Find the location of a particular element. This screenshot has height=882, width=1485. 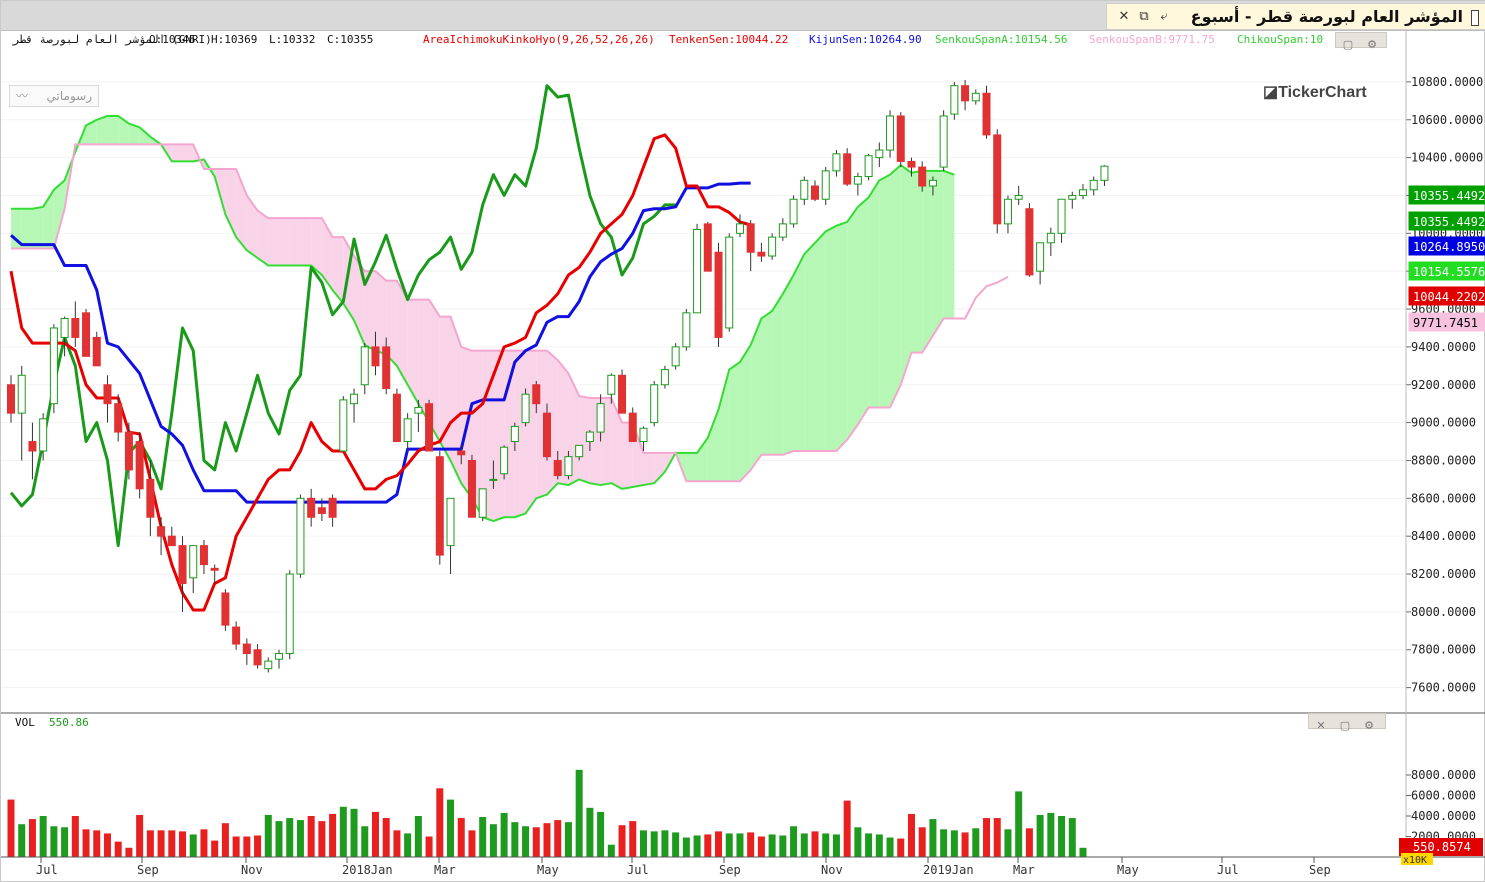

volume-badge is located at coordinates (1441, 847).